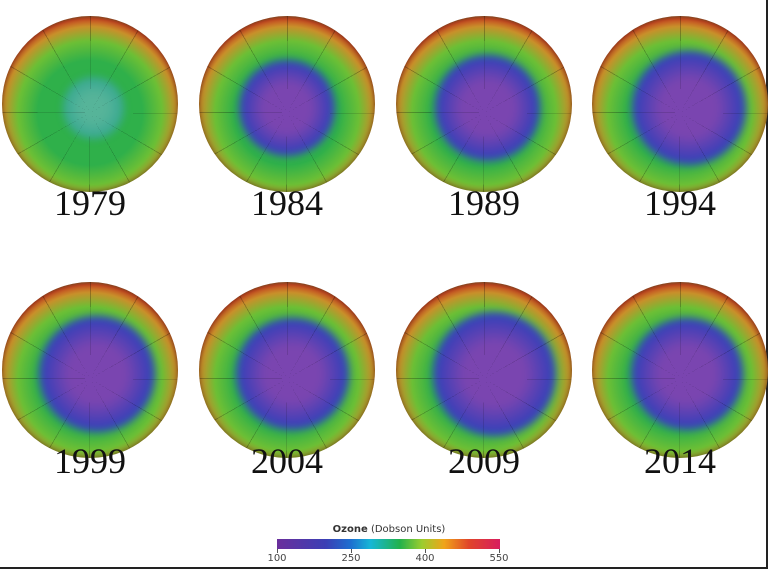 This screenshot has width=768, height=573. I want to click on year-label: 1984, so click(287, 203).